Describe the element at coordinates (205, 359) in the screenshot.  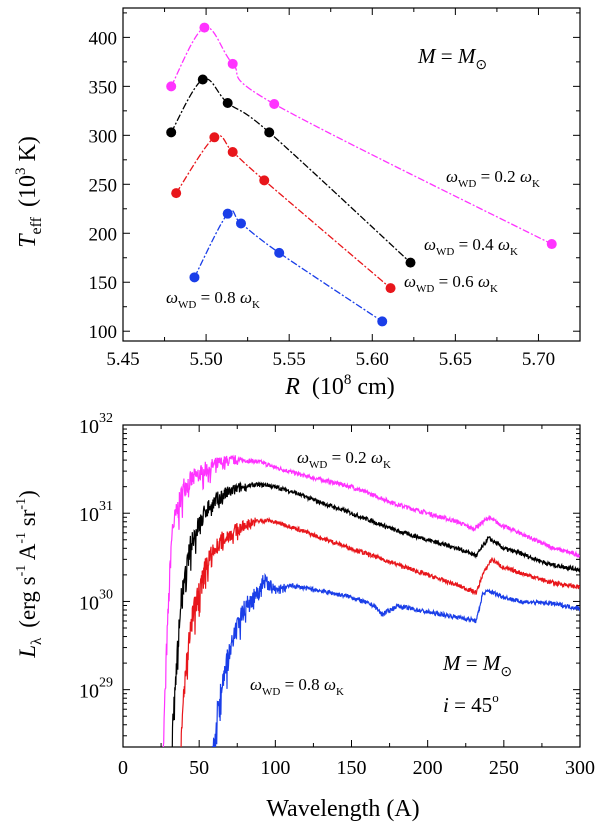
I see `top-x-tick-label: 5.50` at that location.